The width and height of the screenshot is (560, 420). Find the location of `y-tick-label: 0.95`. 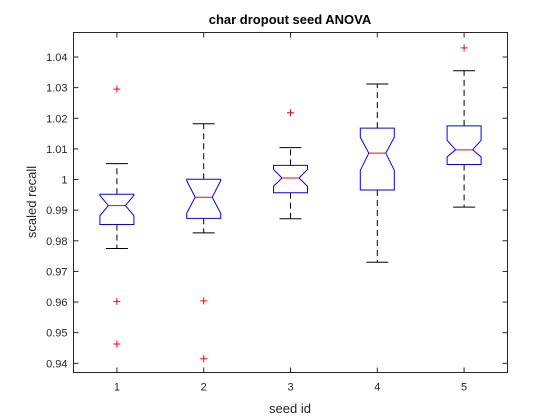

y-tick-label: 0.95 is located at coordinates (56, 334).